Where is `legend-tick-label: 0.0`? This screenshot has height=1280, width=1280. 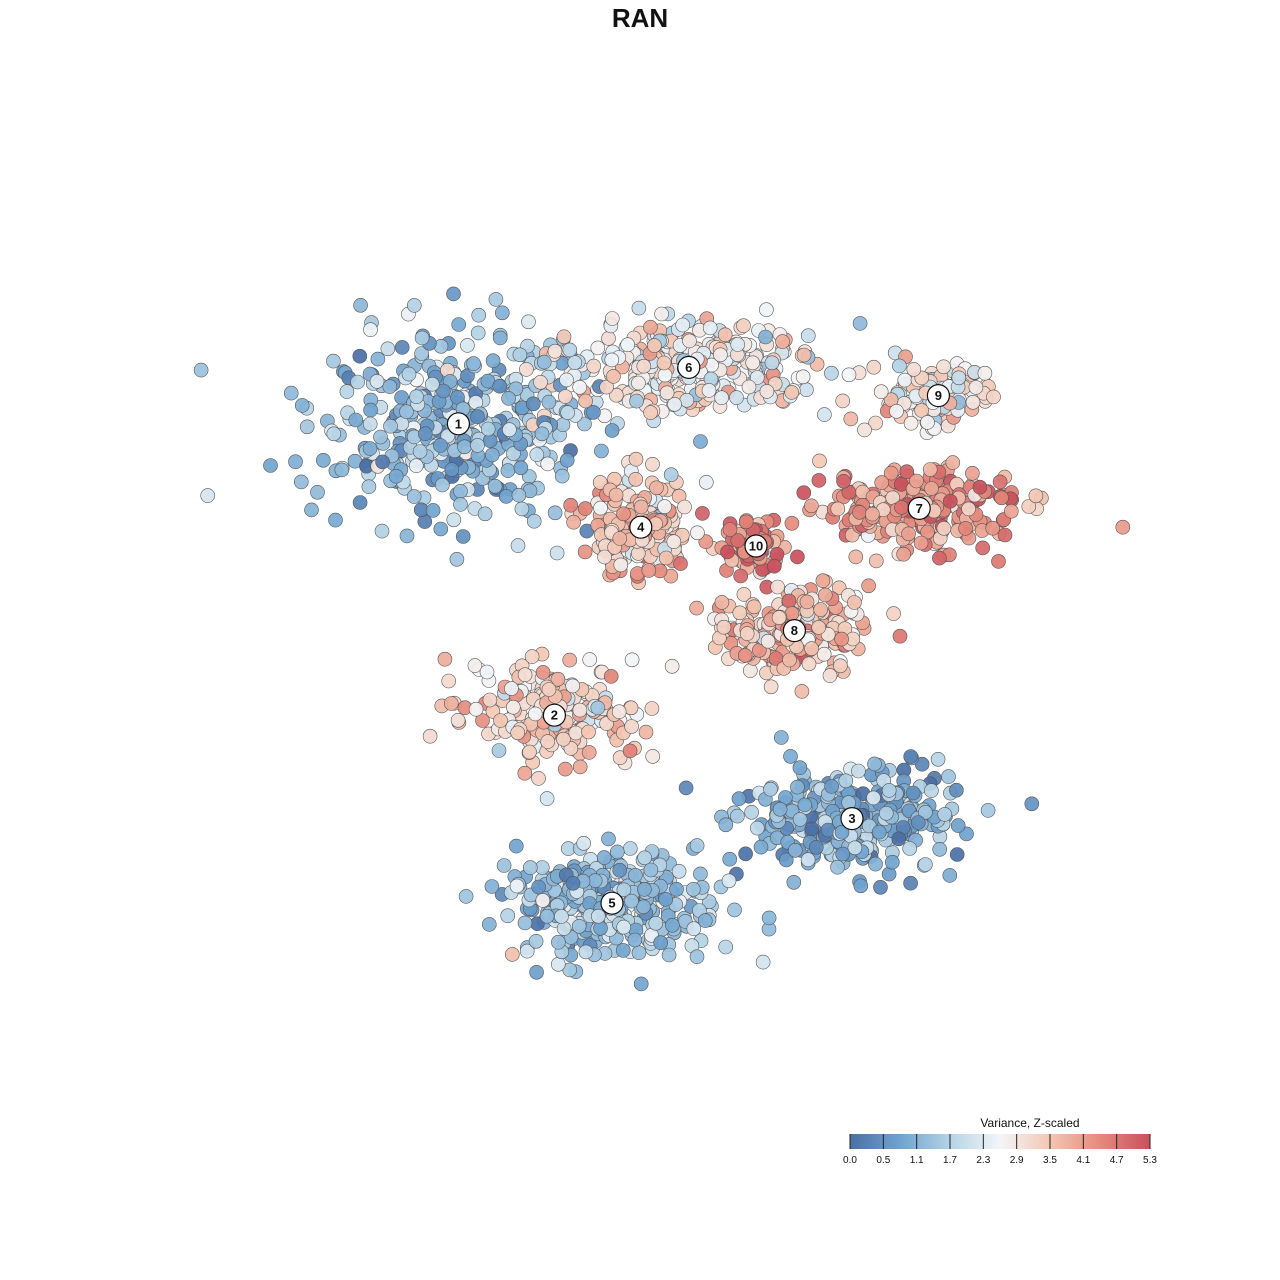 legend-tick-label: 0.0 is located at coordinates (850, 1160).